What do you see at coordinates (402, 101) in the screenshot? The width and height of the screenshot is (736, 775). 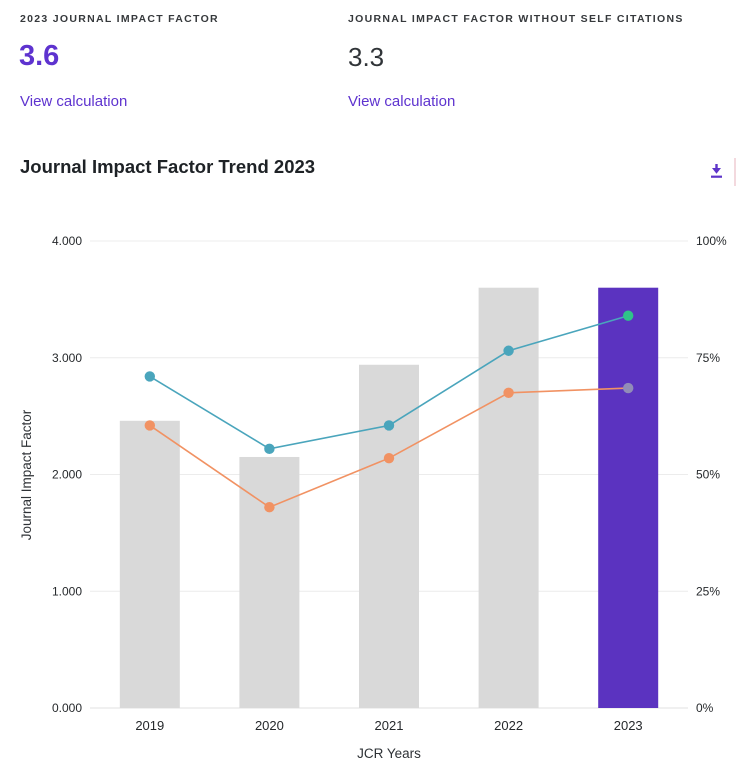 I see `jif-no-self-view-calculation-link: View calculation` at bounding box center [402, 101].